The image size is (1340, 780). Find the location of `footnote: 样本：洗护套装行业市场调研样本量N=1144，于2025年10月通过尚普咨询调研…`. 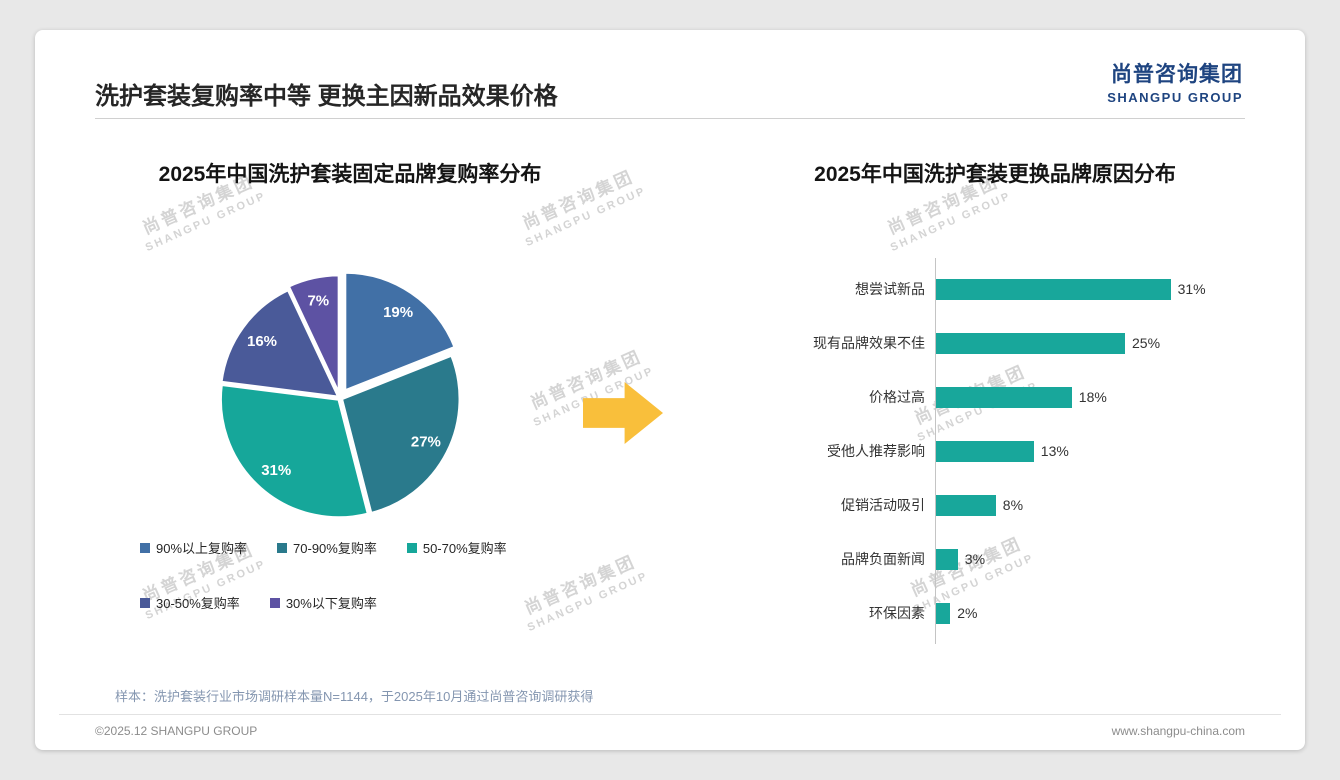

footnote: 样本：洗护套装行业市场调研样本量N=1144，于2025年10月通过尚普咨询调研… is located at coordinates (354, 696).